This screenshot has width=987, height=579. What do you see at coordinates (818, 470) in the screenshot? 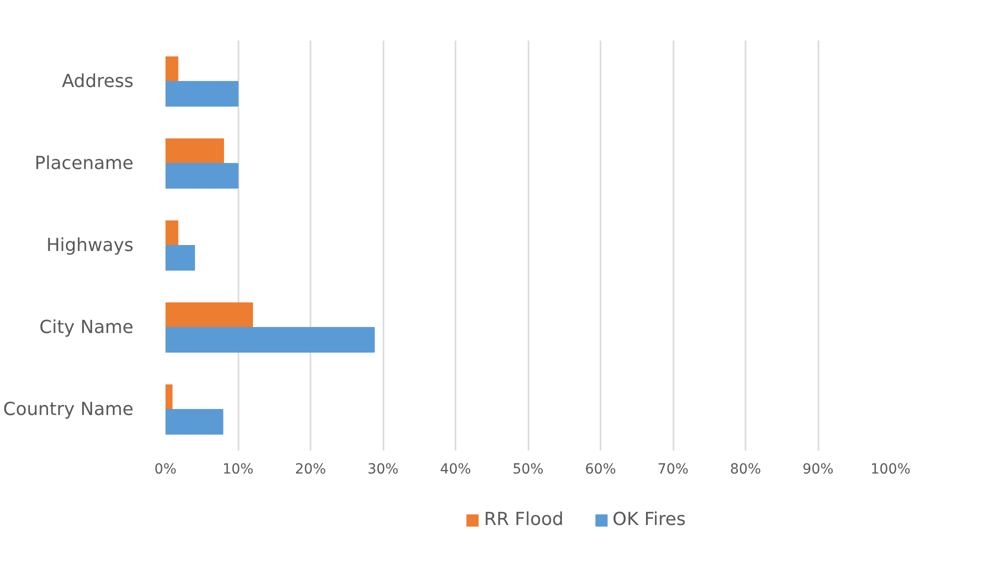
I see `x-tick-label: 90%` at bounding box center [818, 470].